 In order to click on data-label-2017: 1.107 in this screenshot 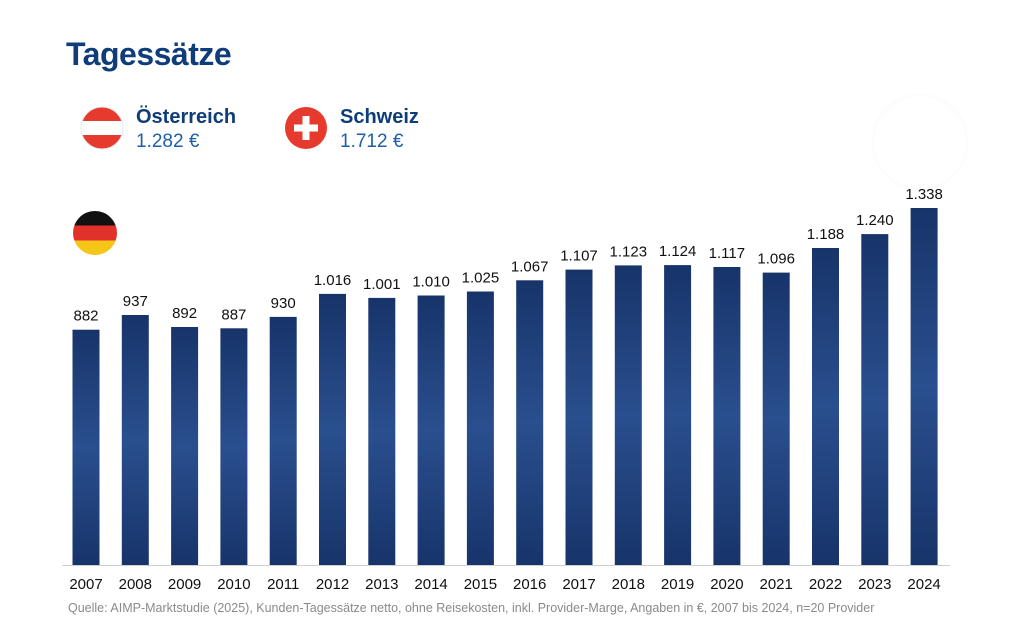, I will do `click(579, 256)`.